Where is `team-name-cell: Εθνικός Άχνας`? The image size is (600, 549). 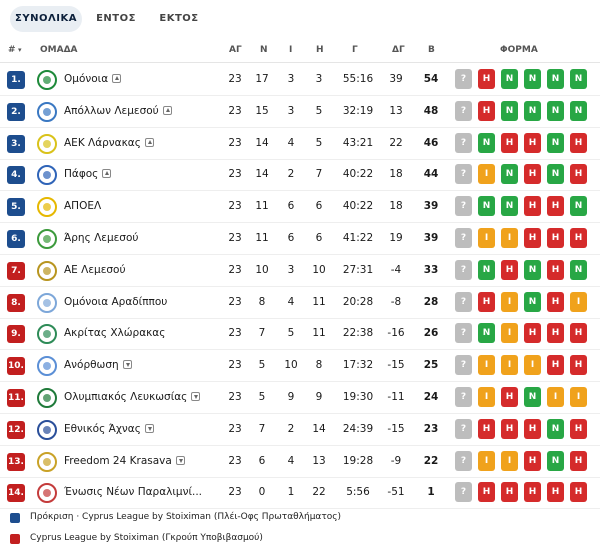 team-name-cell: Εθνικός Άχνας is located at coordinates (109, 429).